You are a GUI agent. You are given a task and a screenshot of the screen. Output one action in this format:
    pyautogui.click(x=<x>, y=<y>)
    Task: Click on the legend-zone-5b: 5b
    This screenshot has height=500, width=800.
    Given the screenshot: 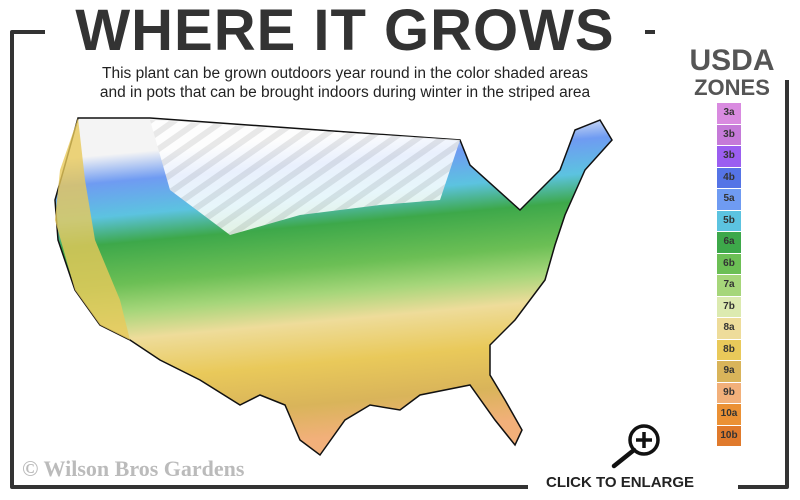 What is the action you would take?
    pyautogui.click(x=729, y=220)
    